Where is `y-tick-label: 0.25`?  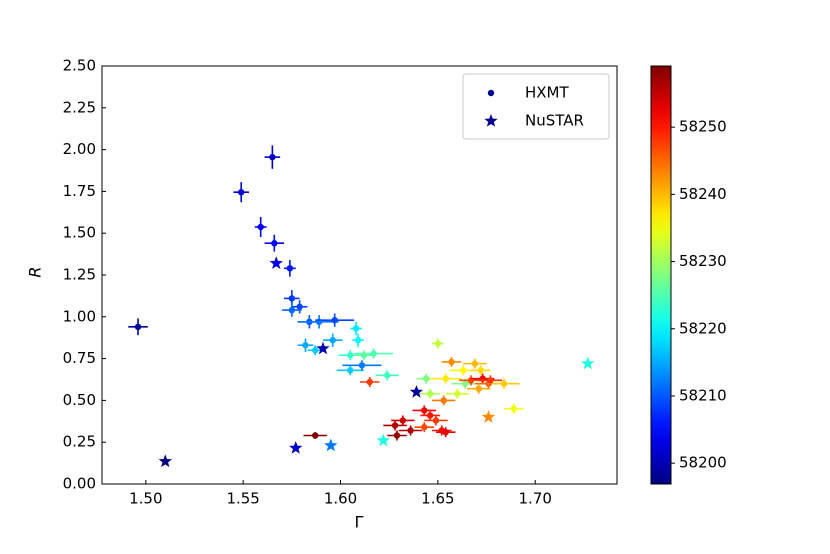 y-tick-label: 0.25 is located at coordinates (79, 442).